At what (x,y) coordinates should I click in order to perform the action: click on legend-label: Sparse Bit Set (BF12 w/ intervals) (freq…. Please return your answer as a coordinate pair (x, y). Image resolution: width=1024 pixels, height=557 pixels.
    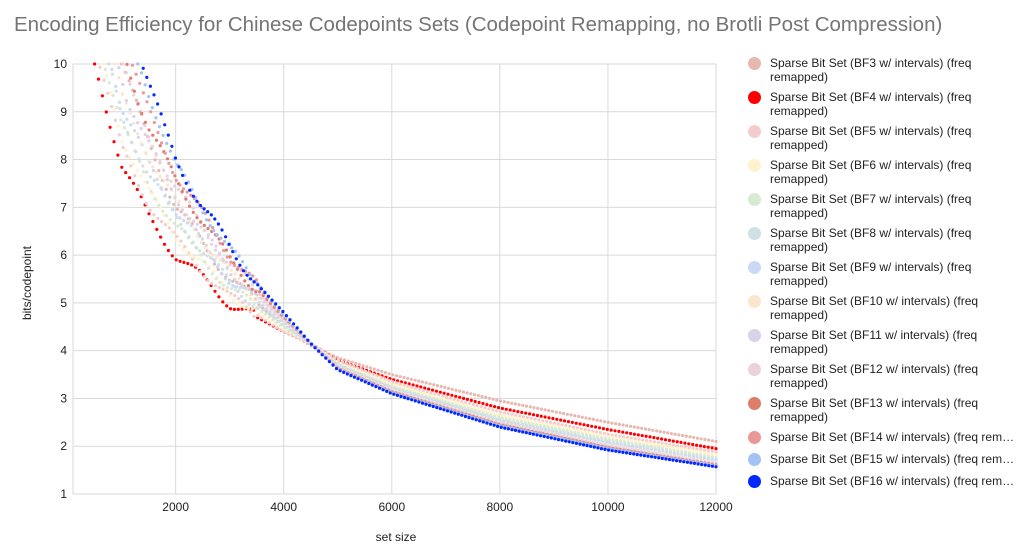
    Looking at the image, I should click on (874, 376).